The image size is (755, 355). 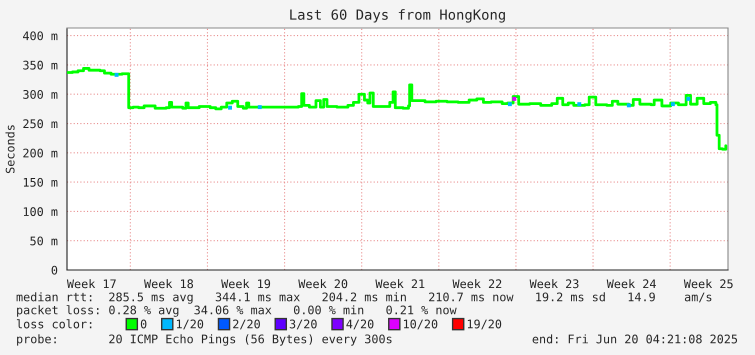 I want to click on text: median rtt: 285.5 ms avg 344.1 ms max 204.2 ms min 210.7 ms now 19.2 ms sd 14.9 am/s, so click(x=364, y=298).